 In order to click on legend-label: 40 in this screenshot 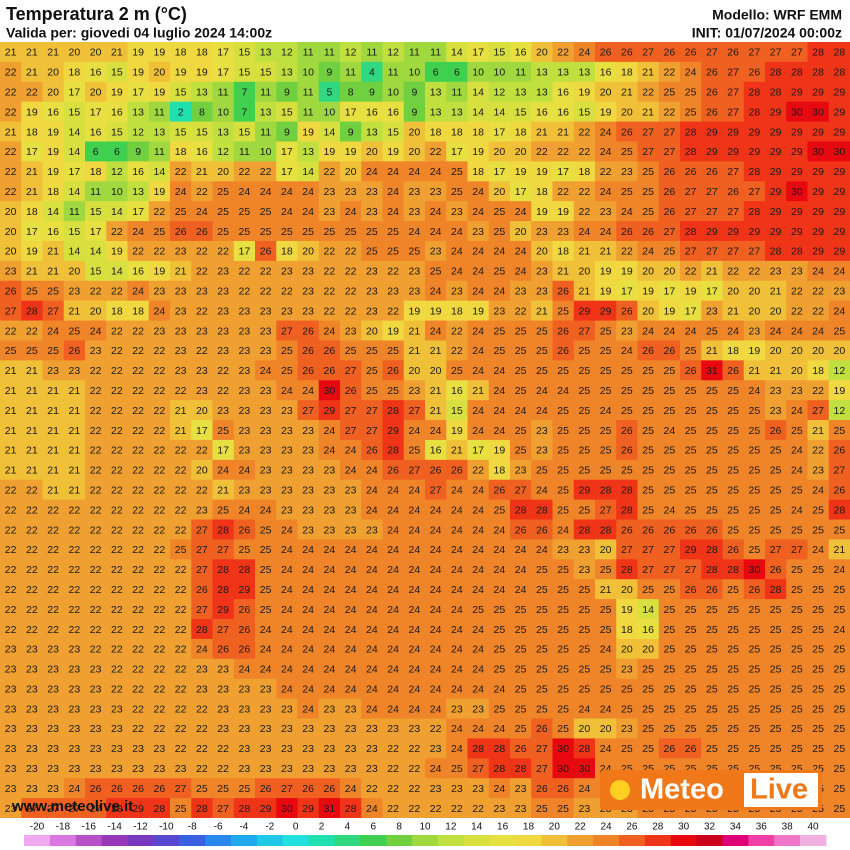, I will do `click(813, 827)`.